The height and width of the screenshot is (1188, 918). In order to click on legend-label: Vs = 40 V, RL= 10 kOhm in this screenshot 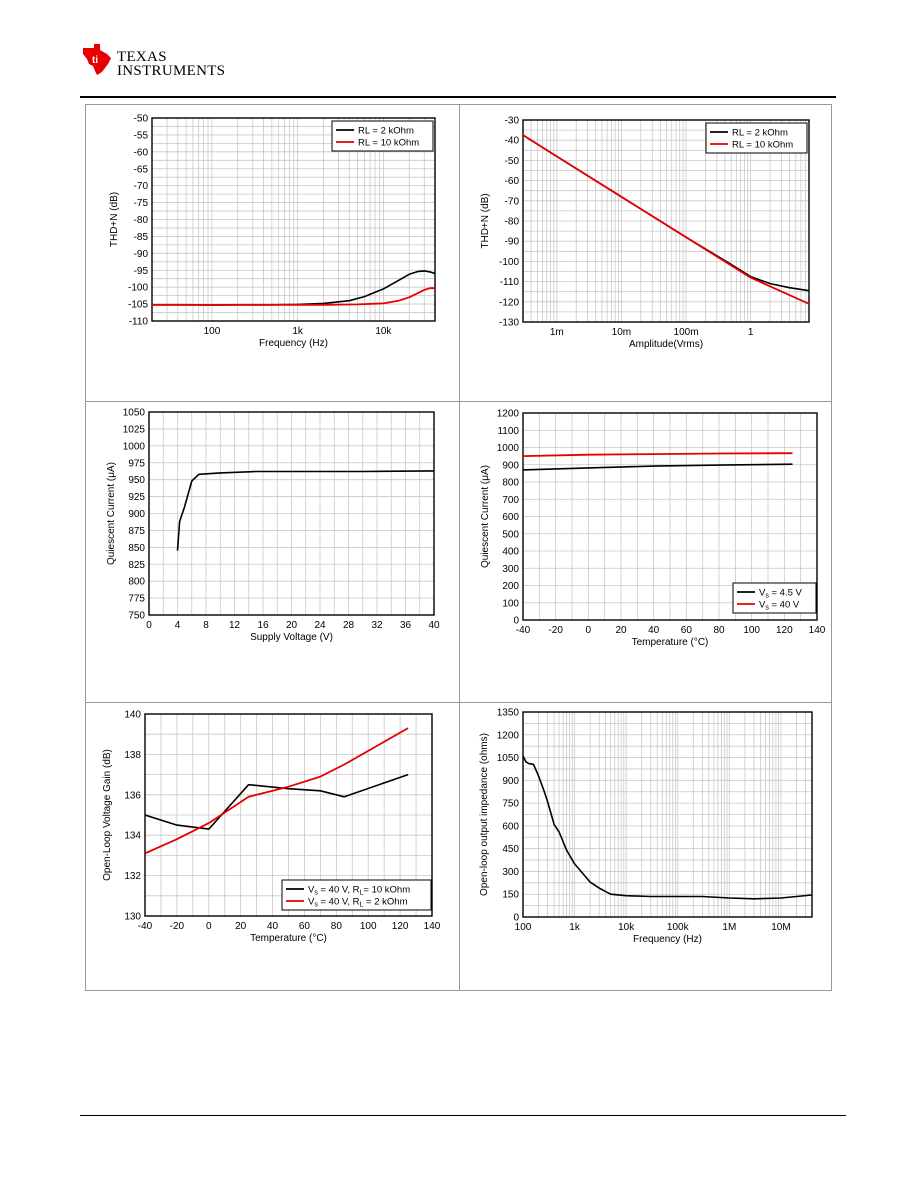, I will do `click(359, 891)`.